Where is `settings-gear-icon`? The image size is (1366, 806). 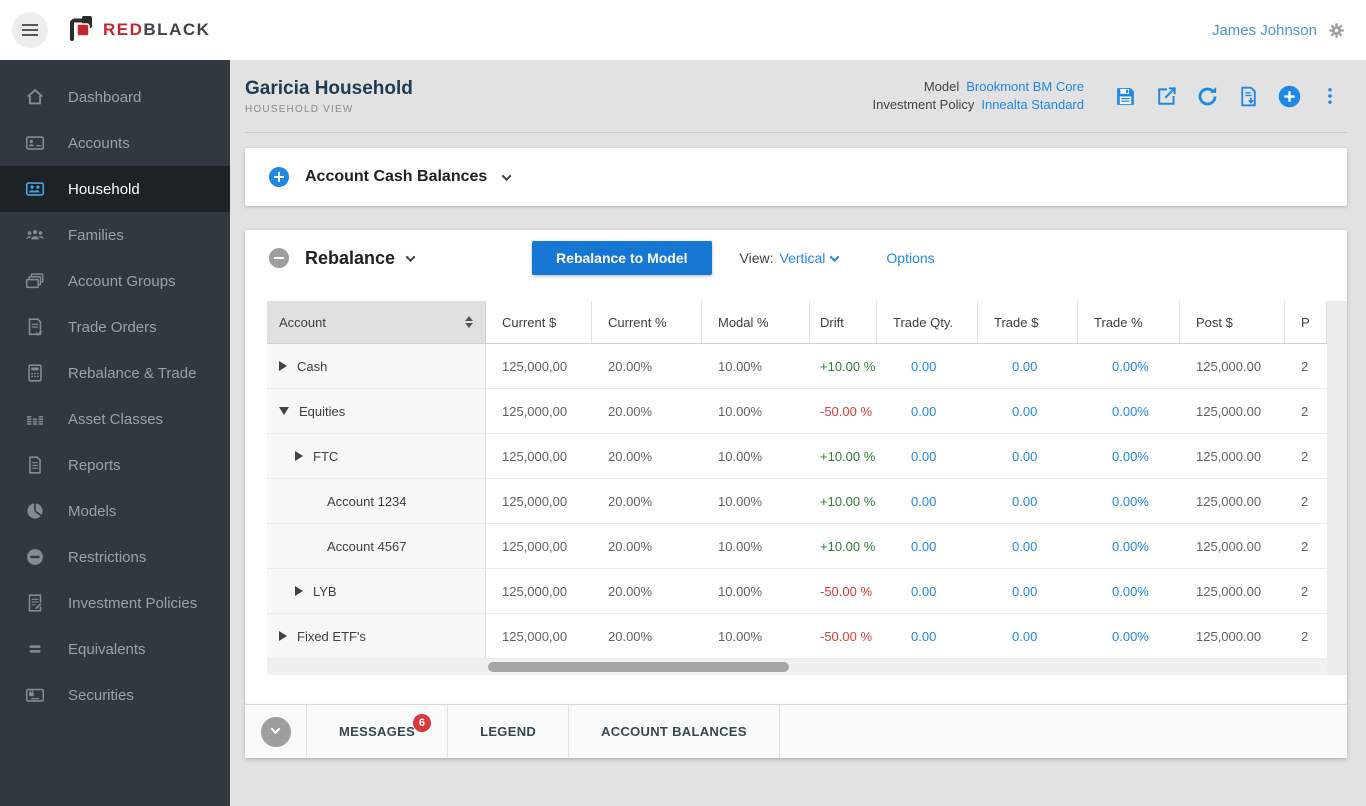
settings-gear-icon is located at coordinates (1336, 30).